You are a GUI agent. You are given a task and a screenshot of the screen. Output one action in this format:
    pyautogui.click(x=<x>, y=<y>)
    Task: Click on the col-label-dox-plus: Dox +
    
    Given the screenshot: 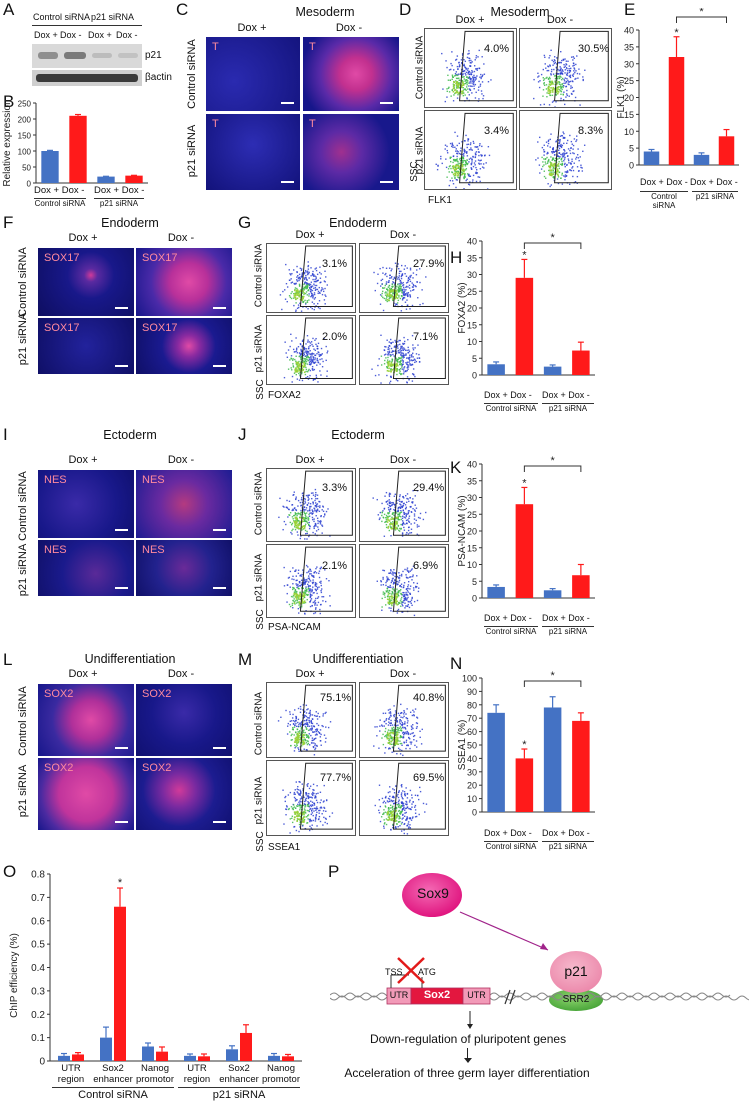 What is the action you would take?
    pyautogui.click(x=310, y=235)
    